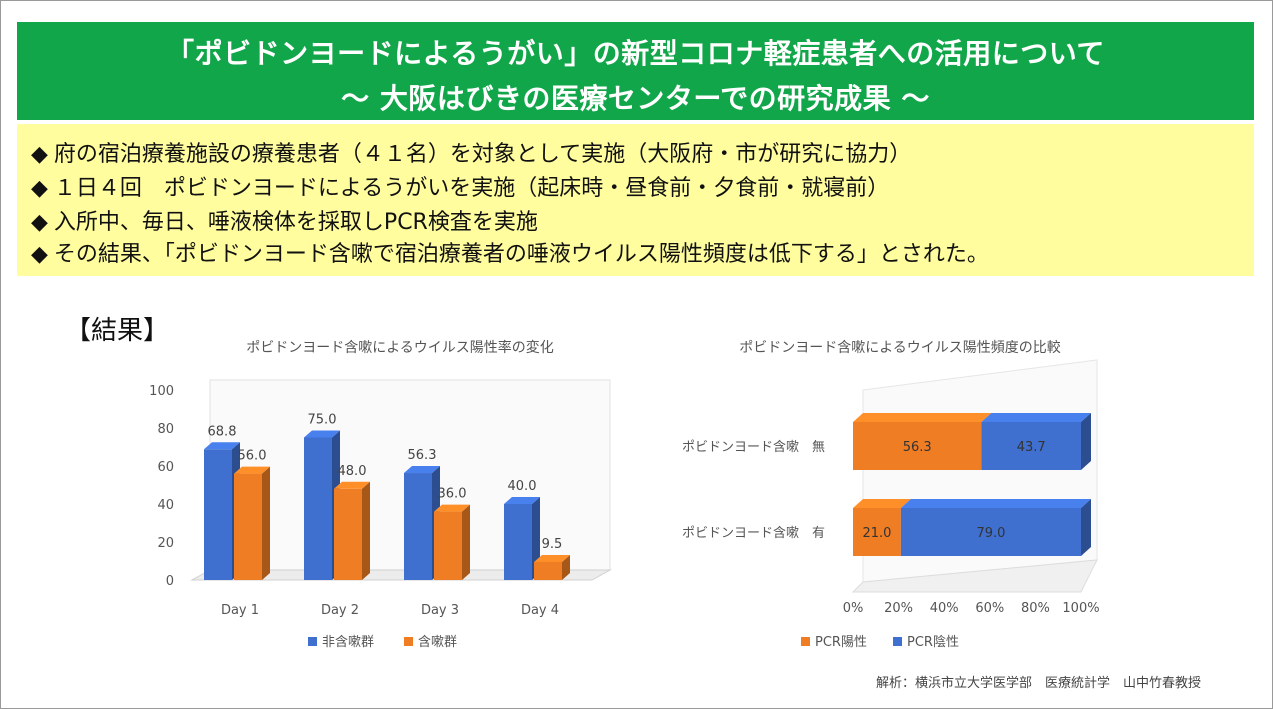 The image size is (1273, 709). I want to click on bullet-text: 入所中、毎日、唾液検体を採取しPCR検査を実施, so click(295, 222).